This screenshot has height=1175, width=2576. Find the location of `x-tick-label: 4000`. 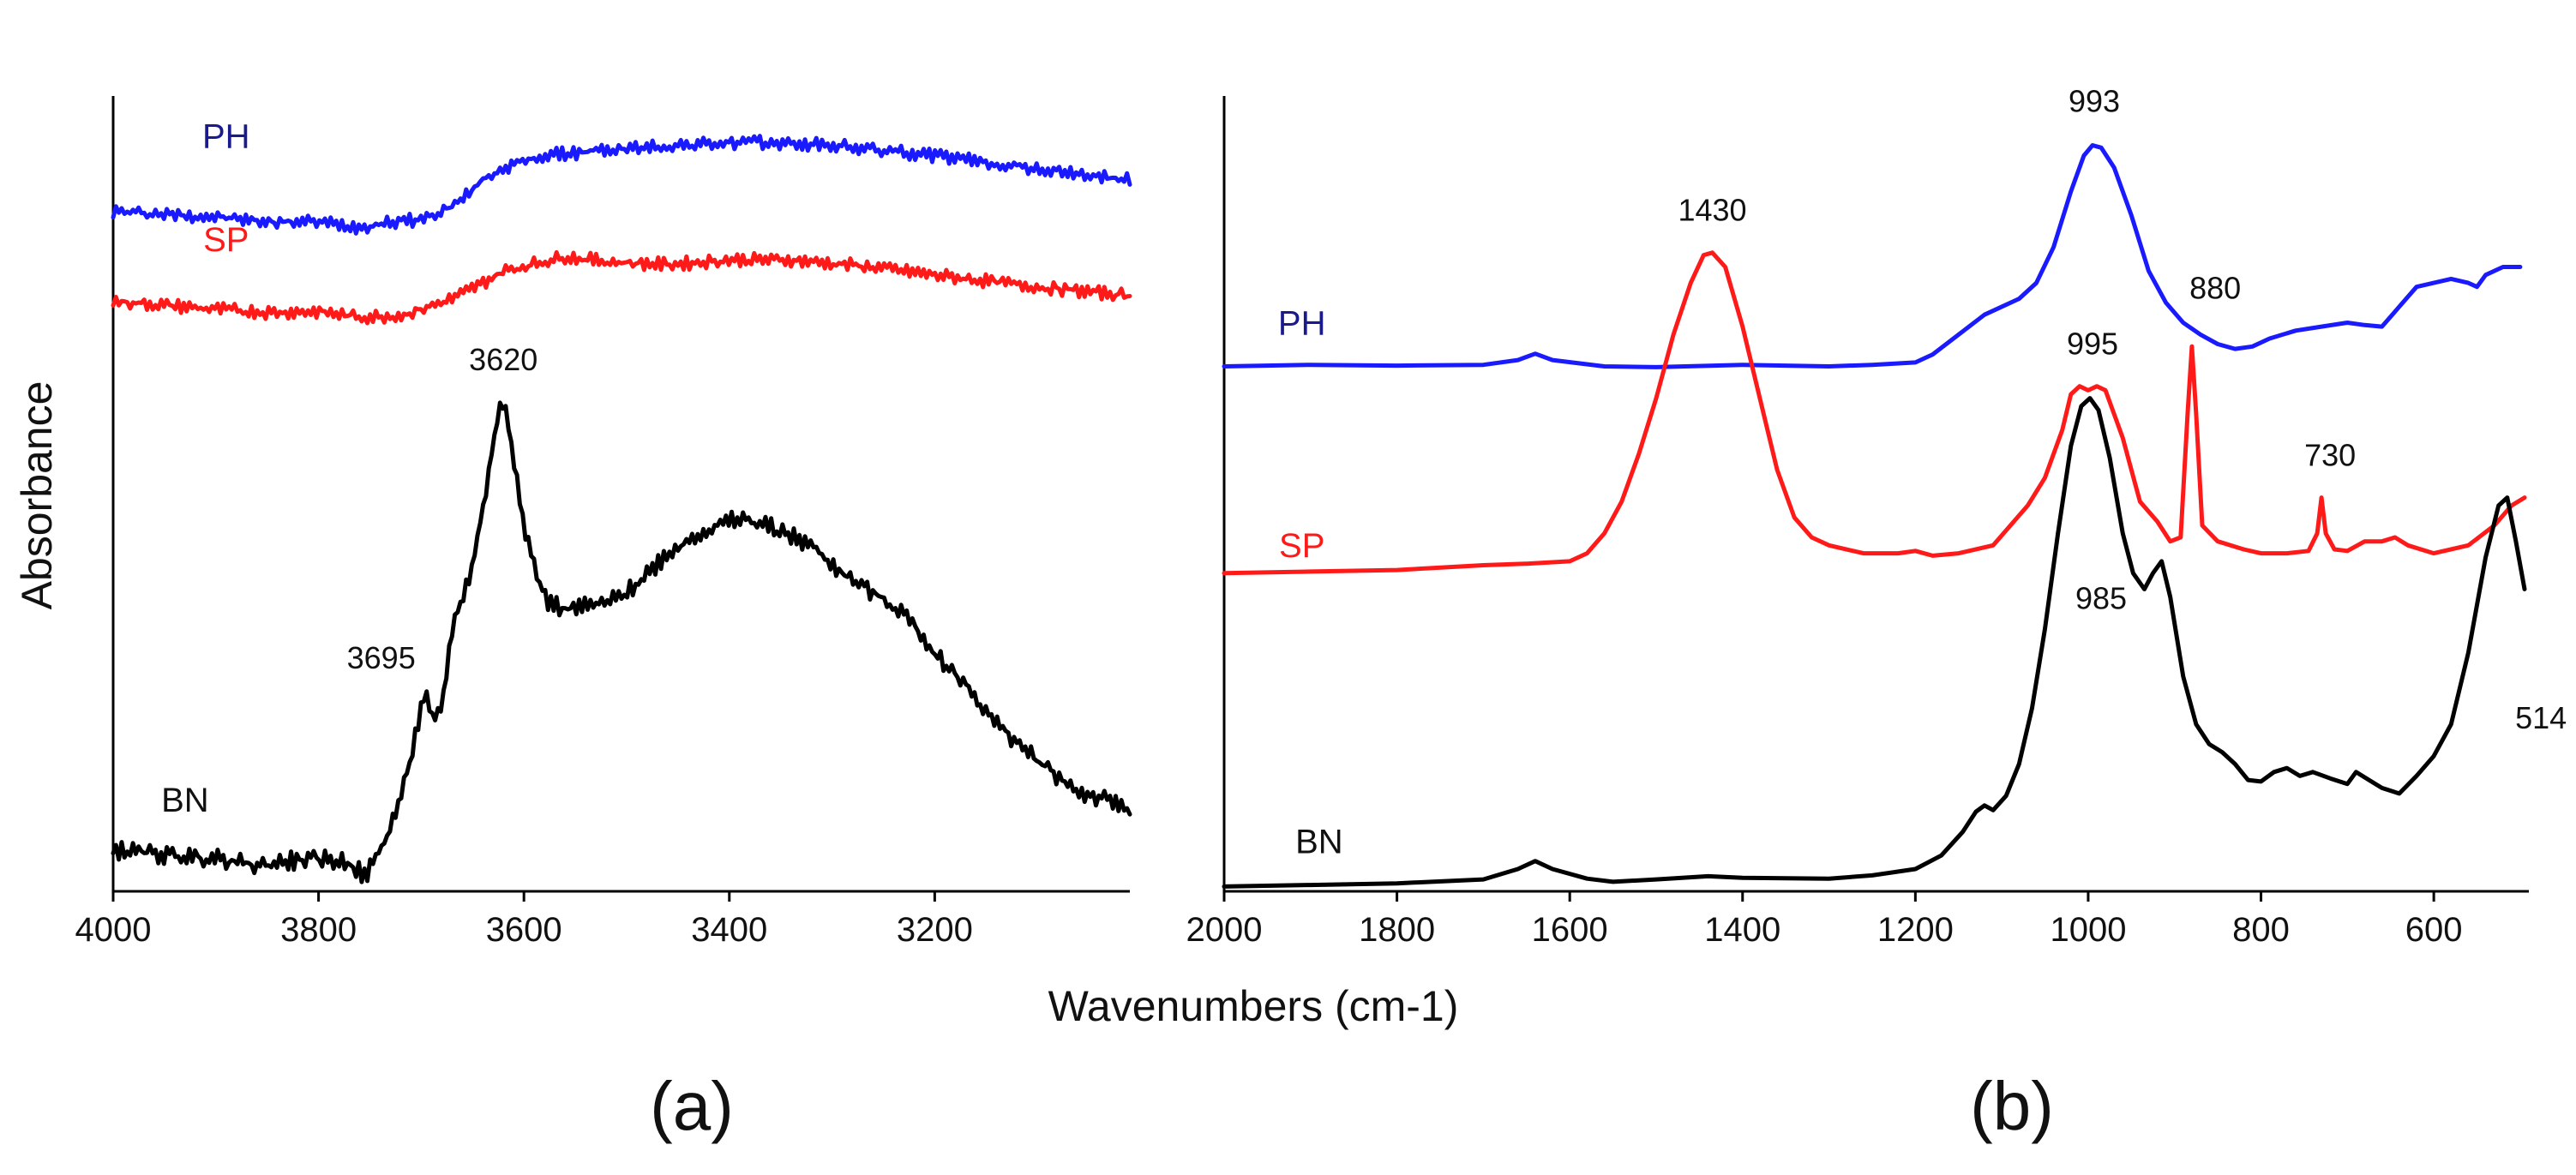

x-tick-label: 4000 is located at coordinates (113, 930).